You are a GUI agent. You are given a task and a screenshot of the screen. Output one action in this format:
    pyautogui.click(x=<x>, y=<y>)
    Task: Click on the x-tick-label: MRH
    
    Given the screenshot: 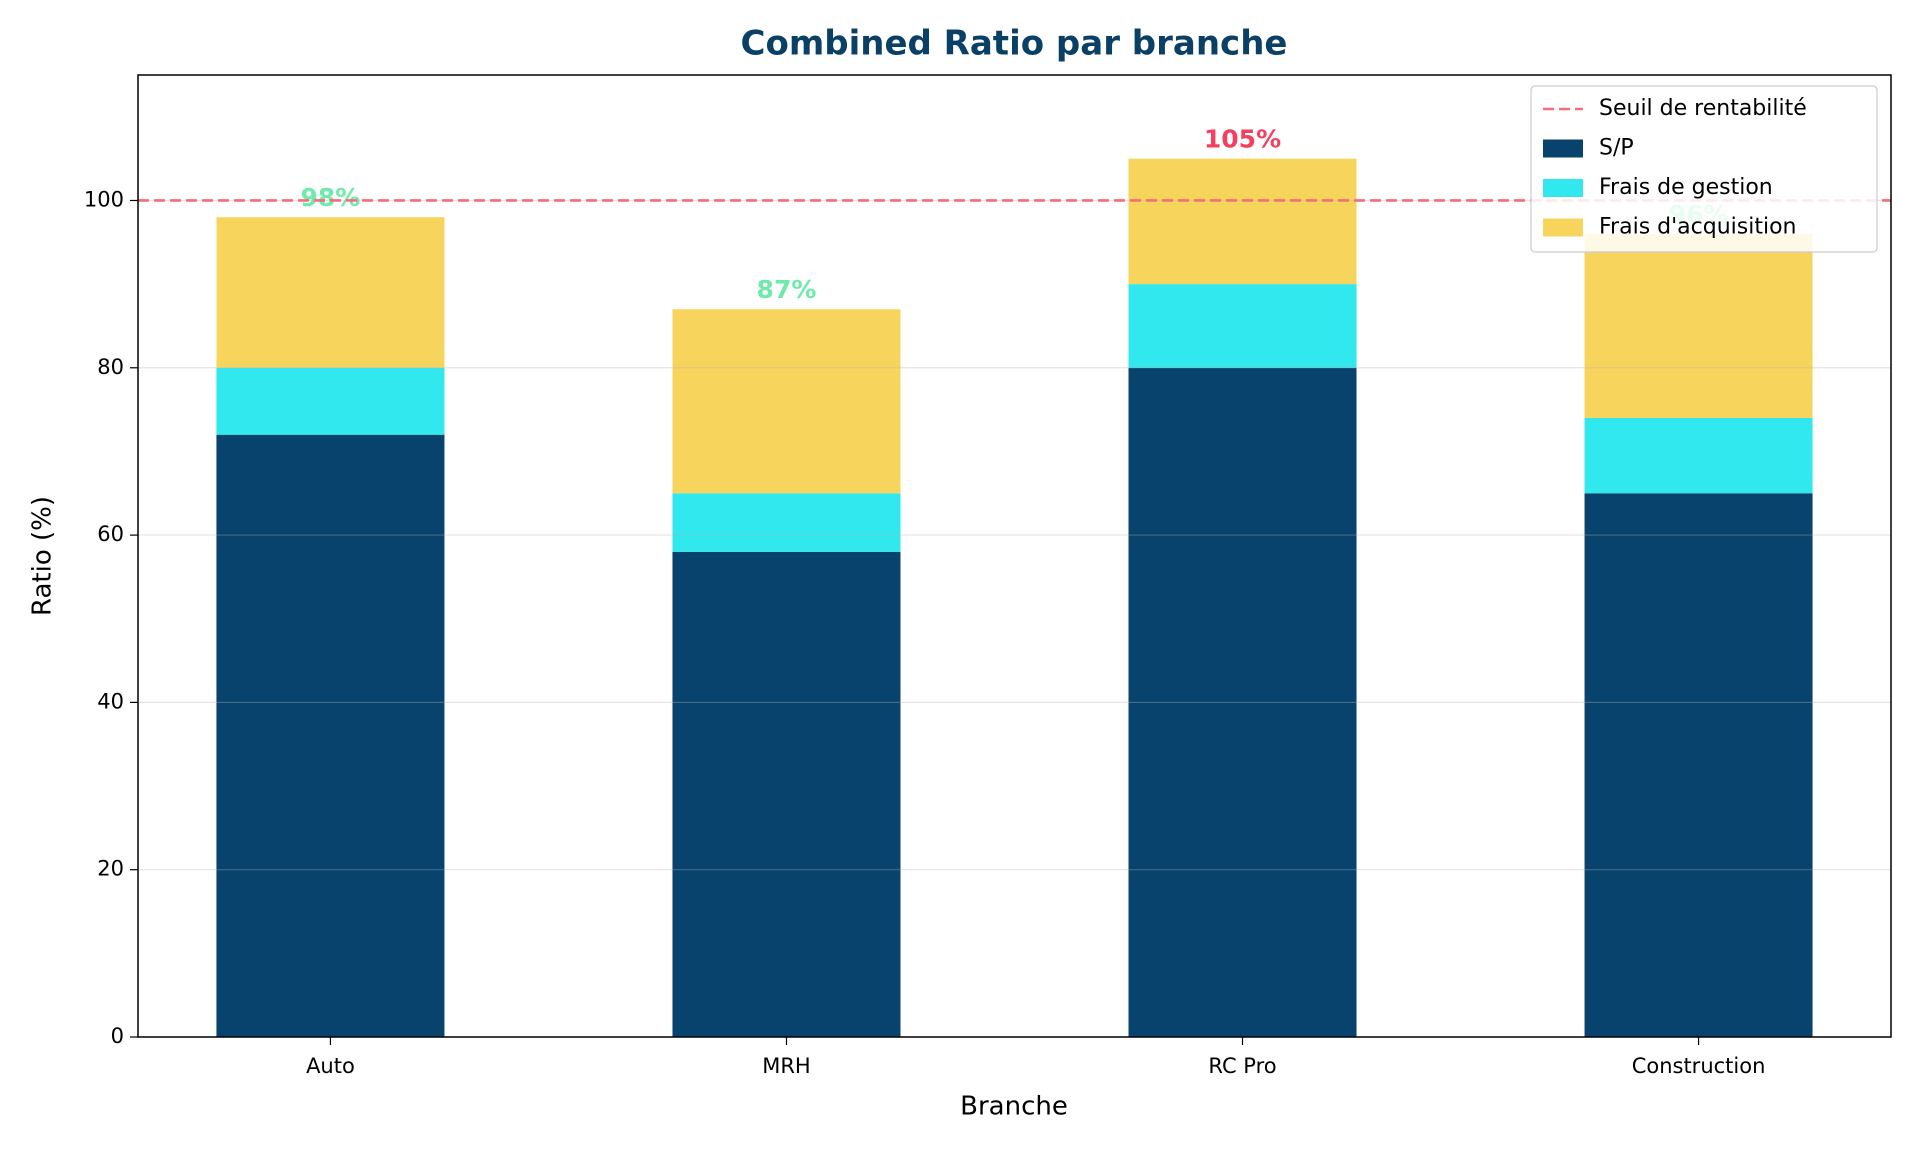 What is the action you would take?
    pyautogui.click(x=786, y=1066)
    